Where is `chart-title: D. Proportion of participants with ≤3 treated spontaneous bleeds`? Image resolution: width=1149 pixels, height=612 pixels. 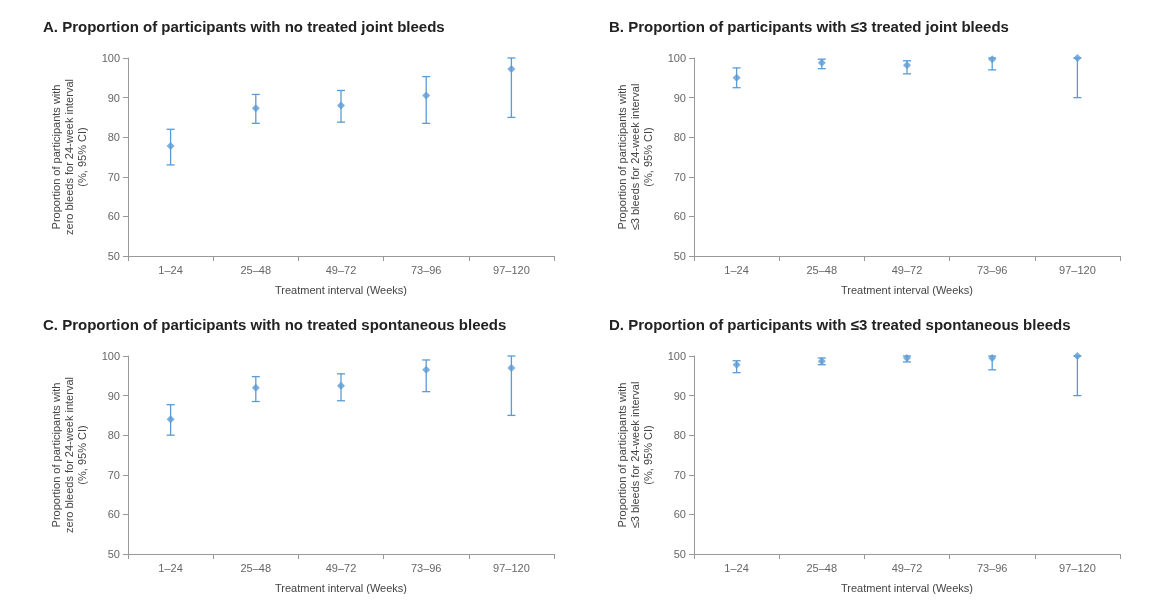 chart-title: D. Proportion of participants with ≤3 treated spontaneous bleeds is located at coordinates (840, 324).